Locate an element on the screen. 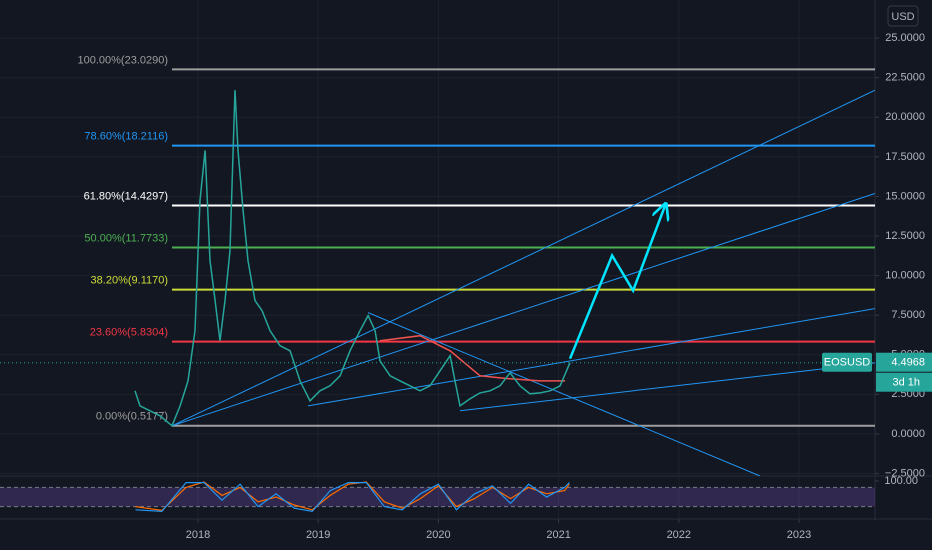  x-tick-label: 2022 is located at coordinates (679, 535).